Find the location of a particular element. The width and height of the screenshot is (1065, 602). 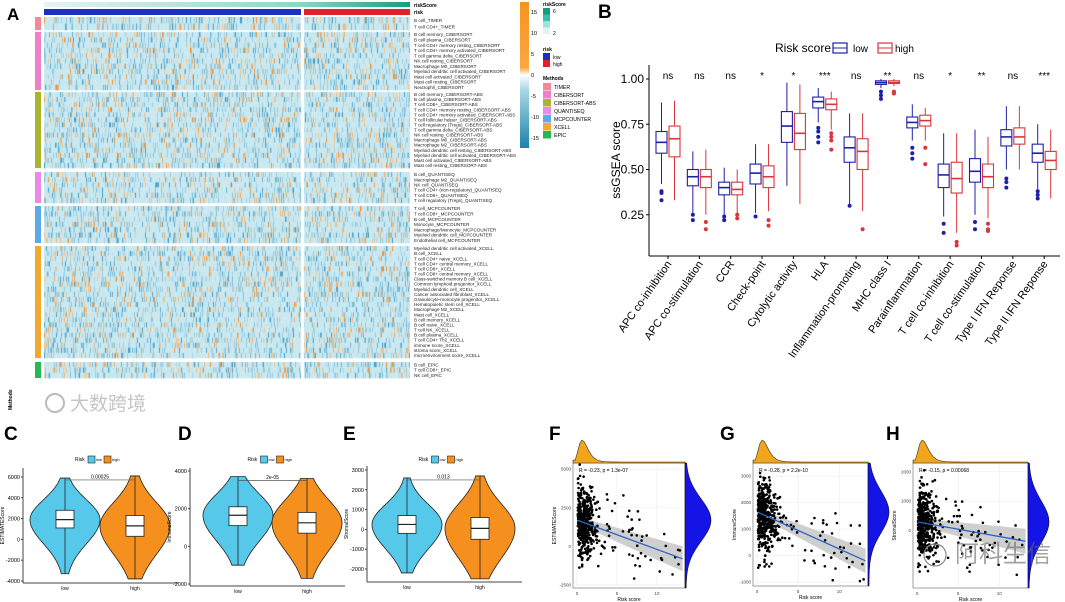

heatmap-row-label: Class-switched memory B cell_XCELL is located at coordinates (453, 279).